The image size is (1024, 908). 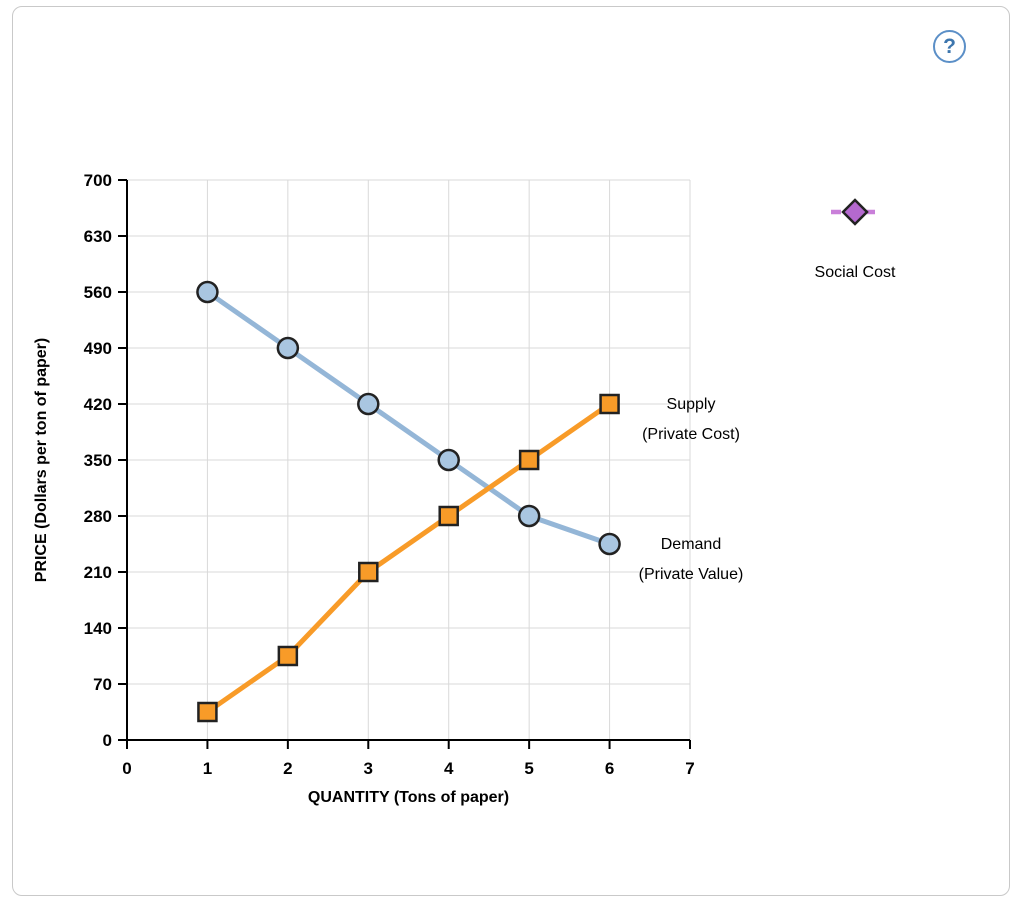 What do you see at coordinates (207, 768) in the screenshot?
I see `x-tick-label: 1` at bounding box center [207, 768].